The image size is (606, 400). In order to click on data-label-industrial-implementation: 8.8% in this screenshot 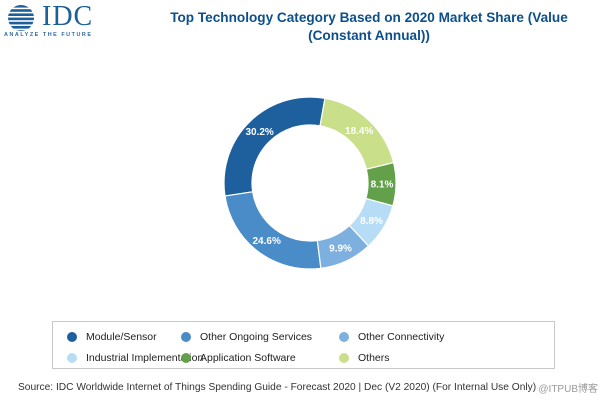, I will do `click(371, 221)`.